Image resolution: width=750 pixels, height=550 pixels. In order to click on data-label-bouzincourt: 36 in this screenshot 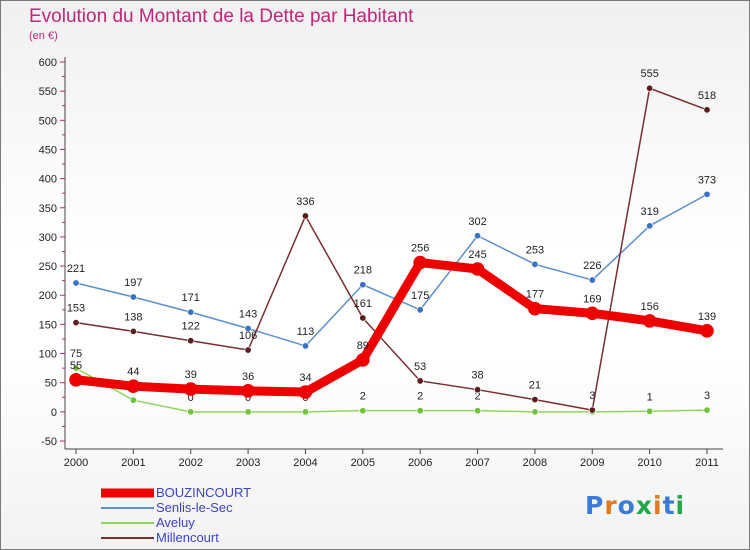, I will do `click(248, 377)`.